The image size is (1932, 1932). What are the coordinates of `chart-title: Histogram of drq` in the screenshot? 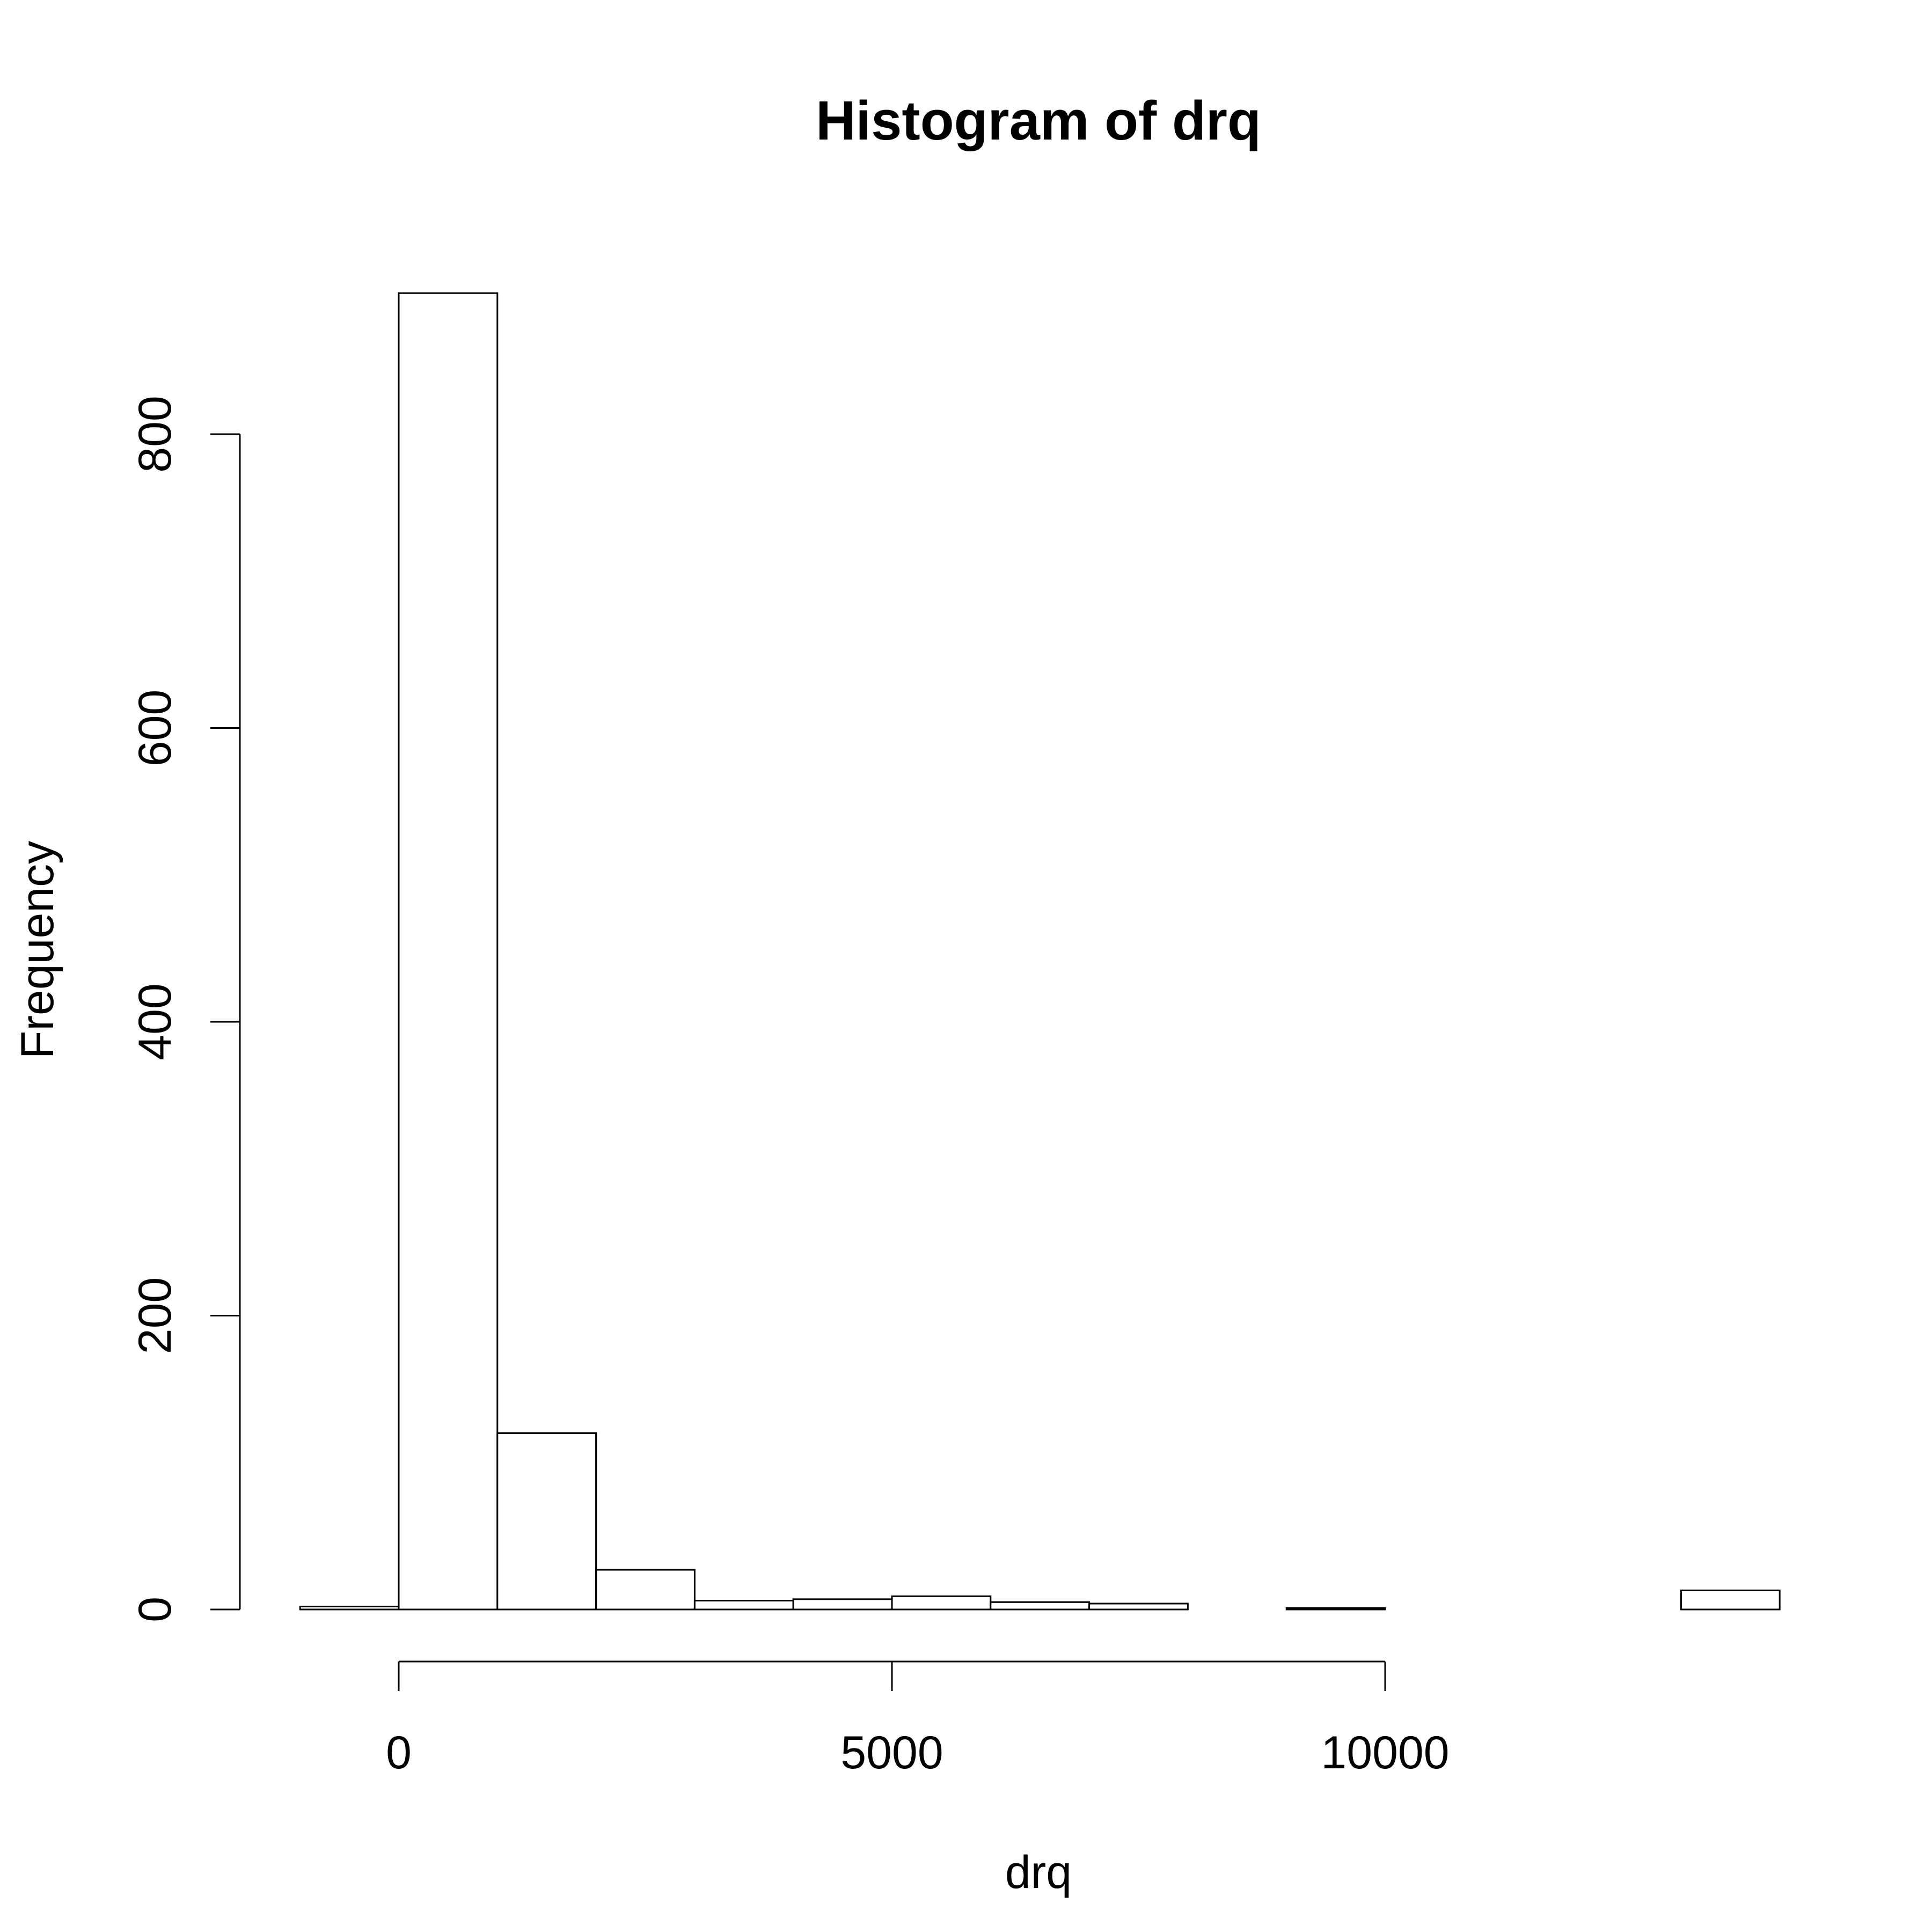 It's located at (1038, 120).